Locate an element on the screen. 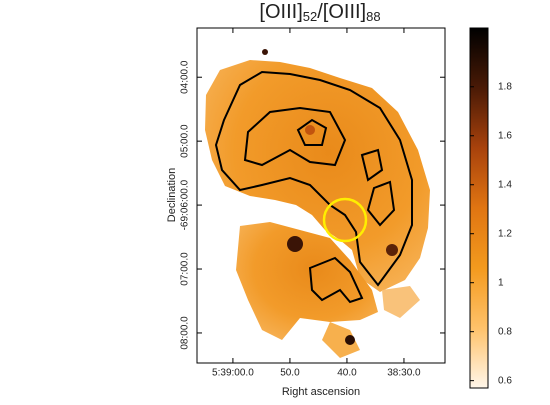  x-tick-label: 5:39:00.0 is located at coordinates (233, 373).